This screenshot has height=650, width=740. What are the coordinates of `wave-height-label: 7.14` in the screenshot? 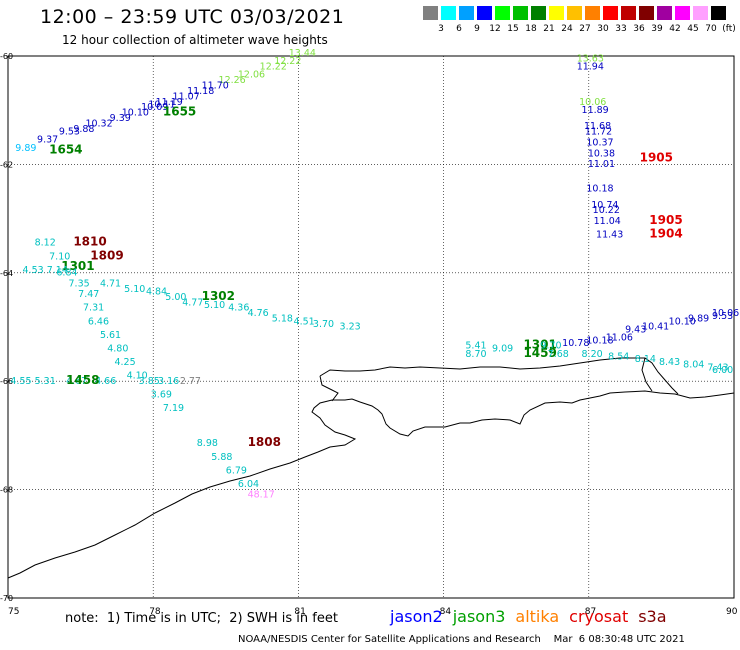 It's located at (57, 270).